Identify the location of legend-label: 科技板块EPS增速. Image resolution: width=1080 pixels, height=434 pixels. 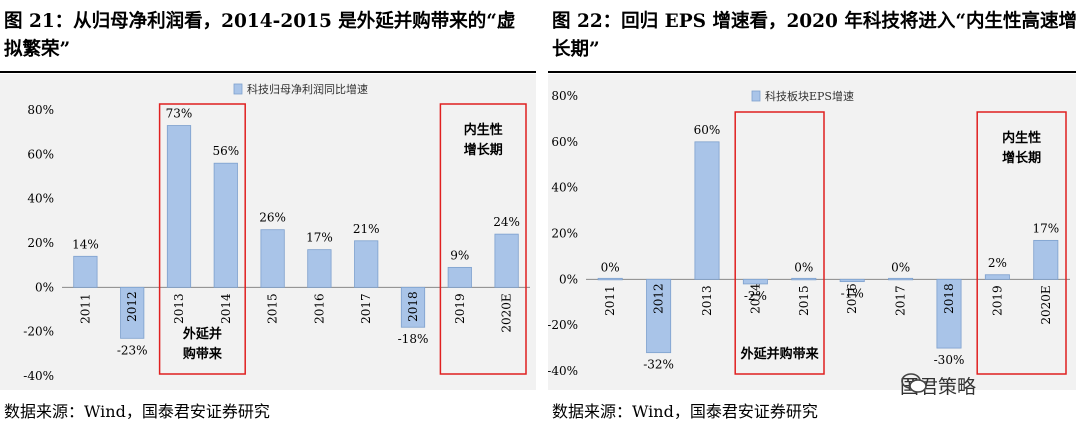
(809, 96).